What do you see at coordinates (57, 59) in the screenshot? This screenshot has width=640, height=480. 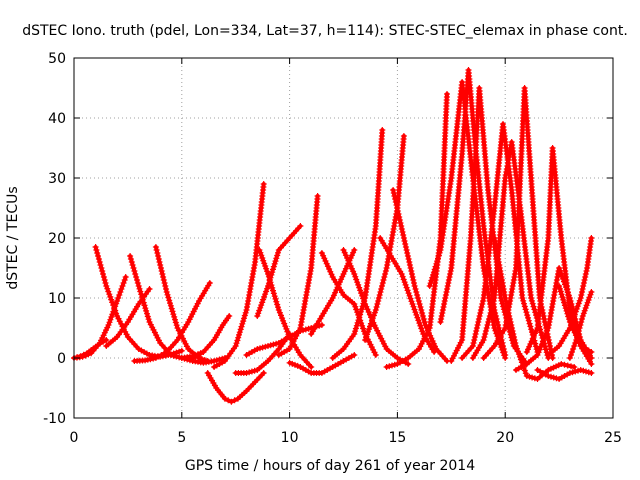 I see `y-tick-label: 50` at bounding box center [57, 59].